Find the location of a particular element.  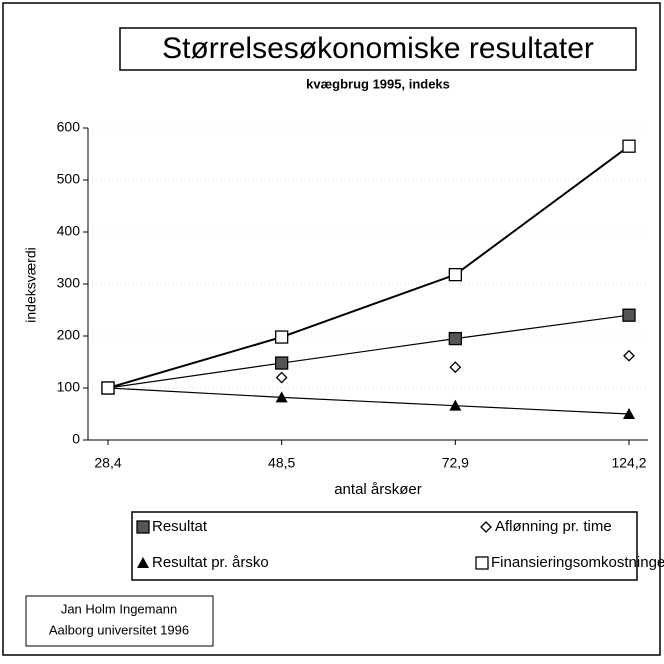

legend-label: Finansieringsomkostninger is located at coordinates (577, 562).